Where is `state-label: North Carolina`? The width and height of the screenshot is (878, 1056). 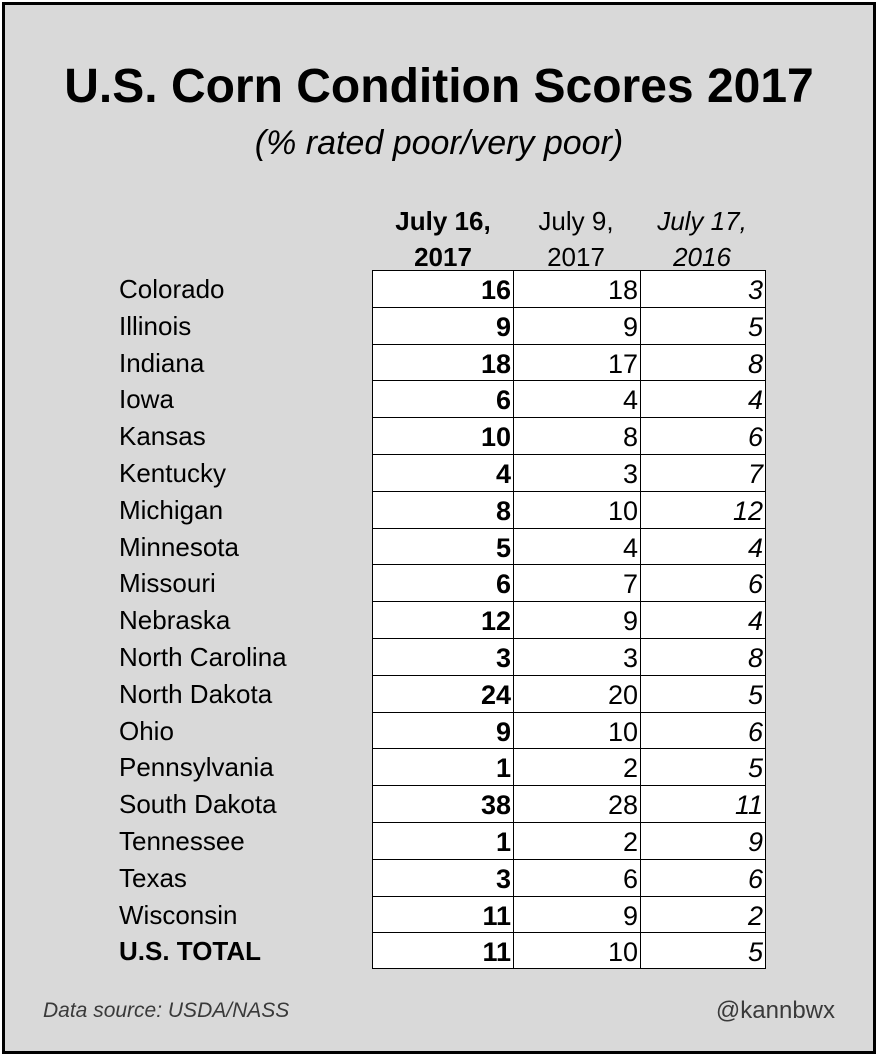 state-label: North Carolina is located at coordinates (203, 656).